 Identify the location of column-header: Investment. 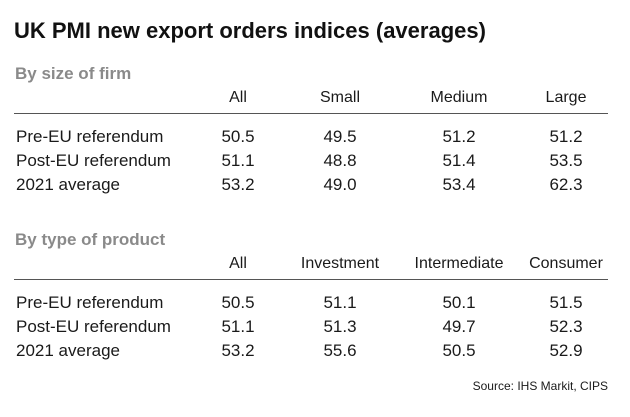
(340, 263).